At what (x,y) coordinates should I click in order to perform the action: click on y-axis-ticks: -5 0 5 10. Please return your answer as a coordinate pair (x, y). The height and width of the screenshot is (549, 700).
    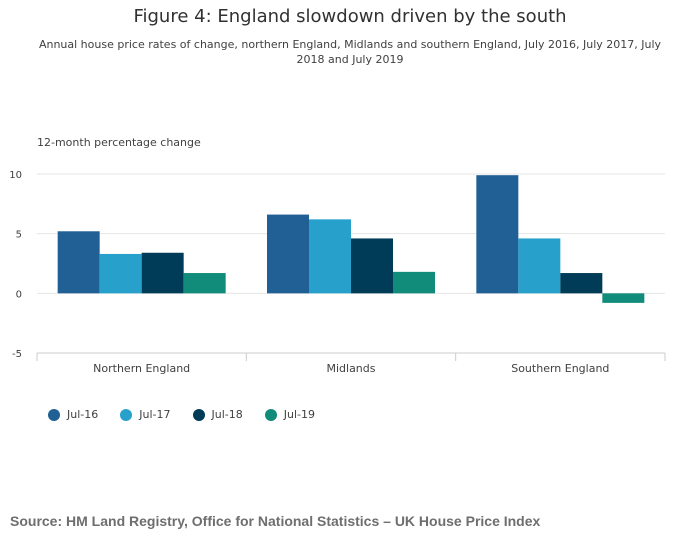
    Looking at the image, I should click on (15, 265).